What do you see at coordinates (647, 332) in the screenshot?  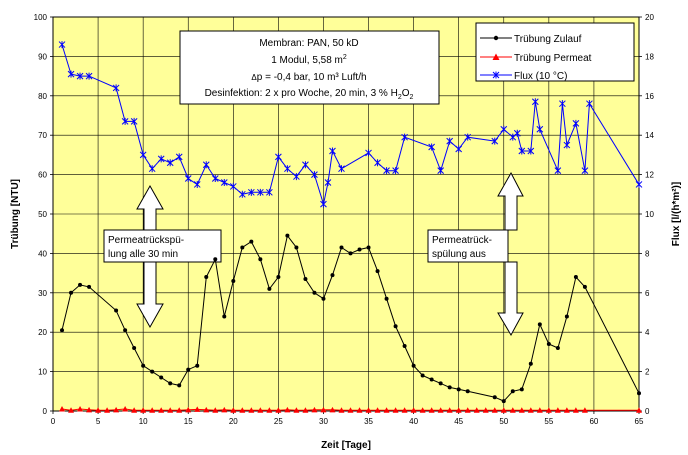 I see `y2-tick-label-4: 4` at bounding box center [647, 332].